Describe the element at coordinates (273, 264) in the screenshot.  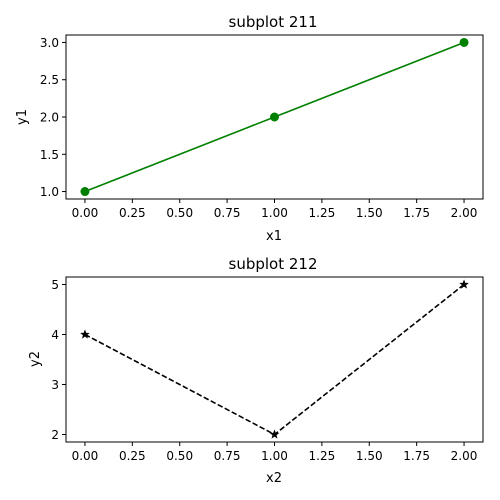
I see `subplot-212-title: subplot 212` at that location.